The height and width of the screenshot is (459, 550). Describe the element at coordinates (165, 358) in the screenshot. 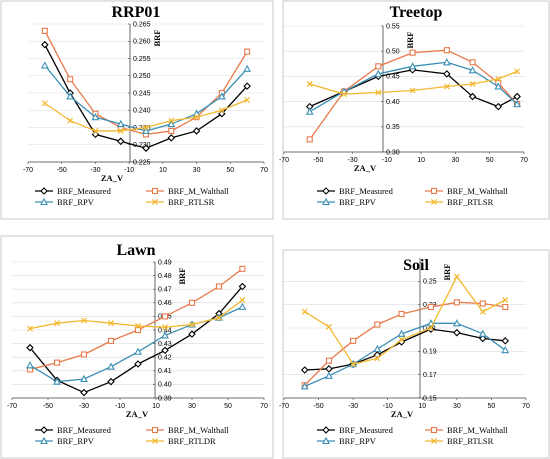

I see `y-tick-label: 0.42` at that location.